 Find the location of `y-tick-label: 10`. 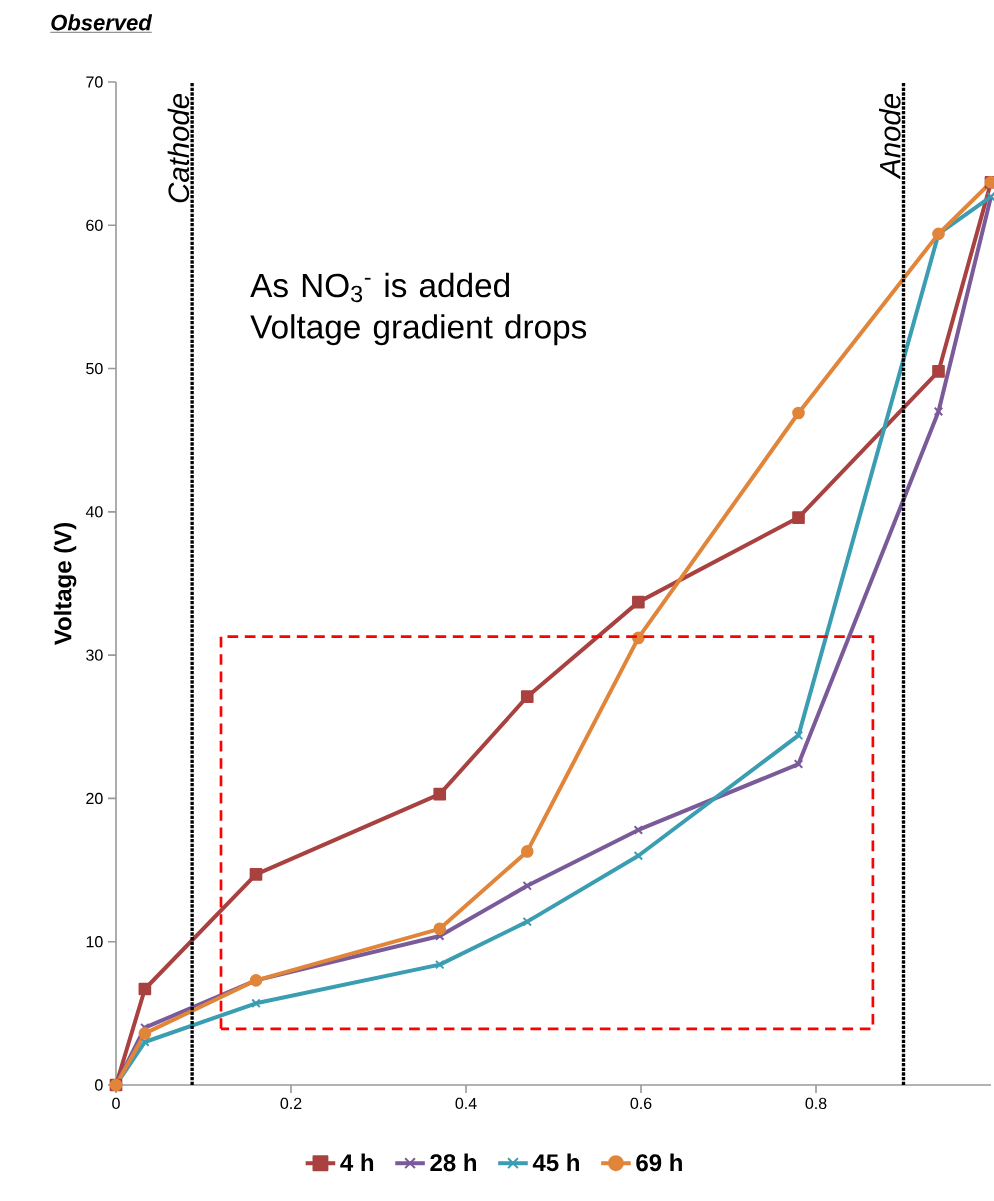

y-tick-label: 10 is located at coordinates (94, 942).